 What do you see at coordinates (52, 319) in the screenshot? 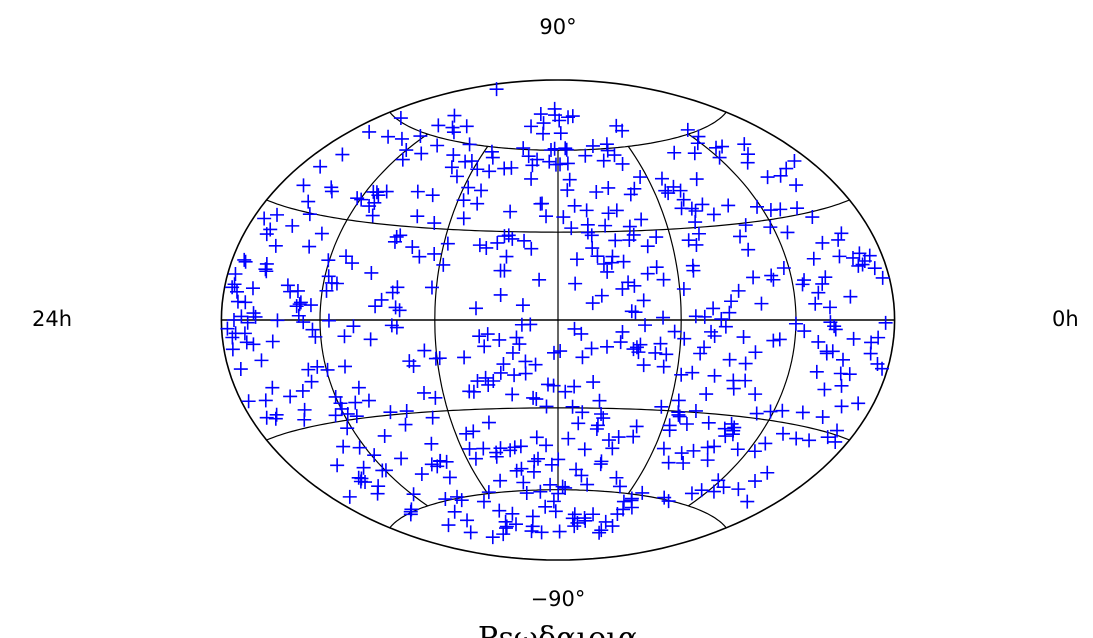
I see `left-label: 24h` at bounding box center [52, 319].